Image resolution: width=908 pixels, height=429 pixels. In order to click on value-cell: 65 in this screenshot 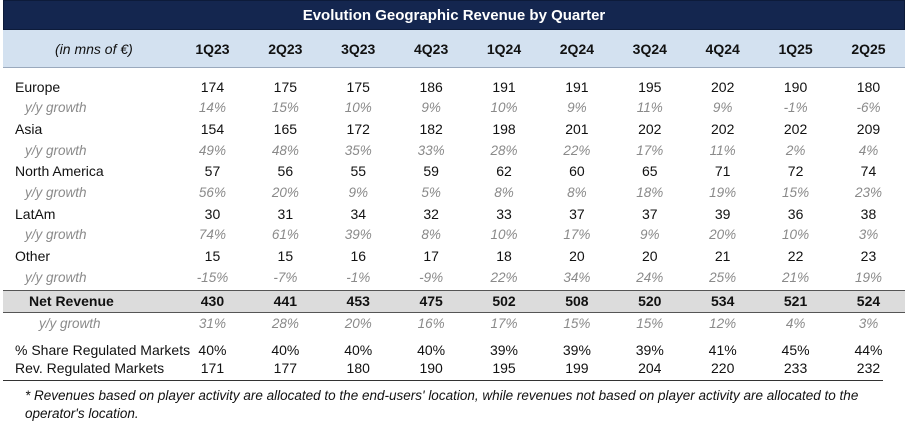, I will do `click(650, 171)`.